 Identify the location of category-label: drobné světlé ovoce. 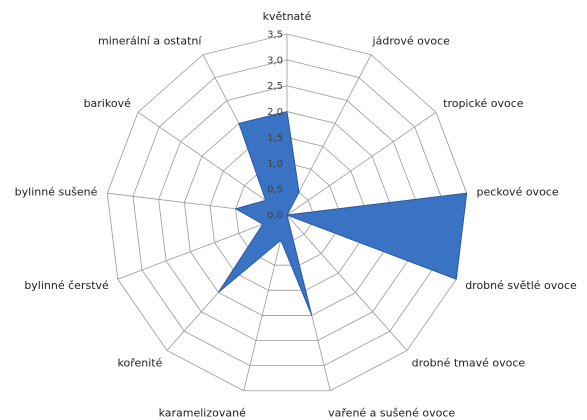
(521, 285).